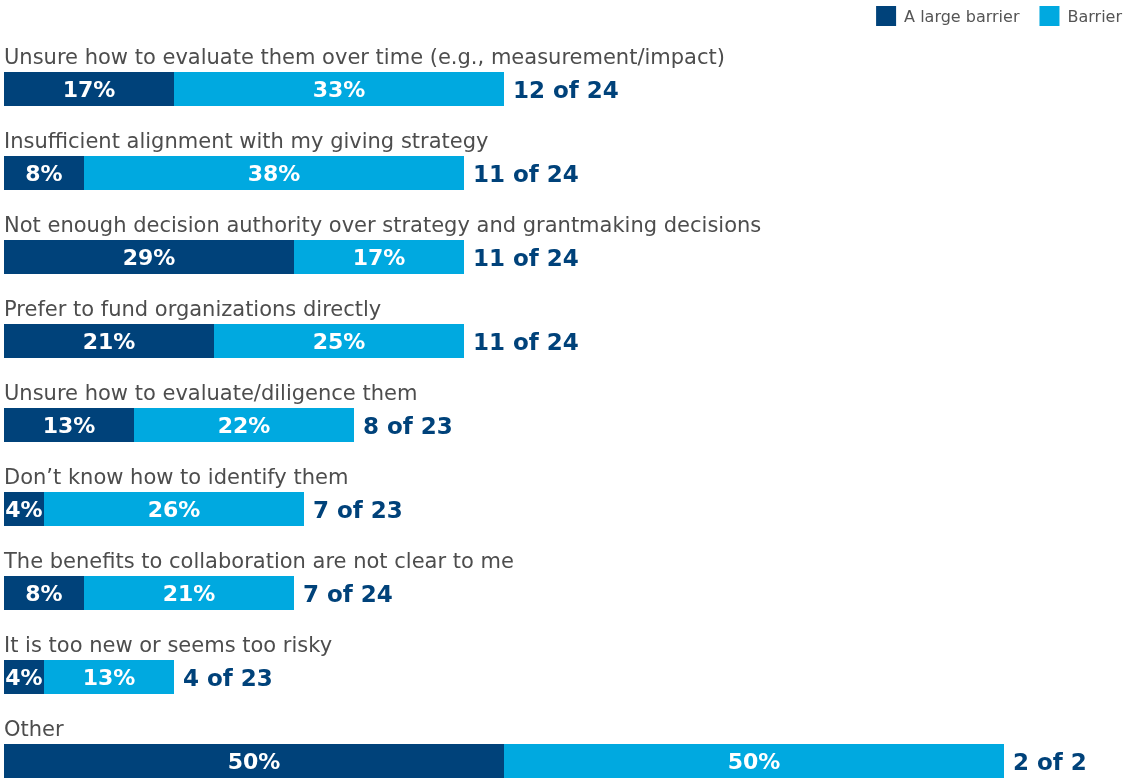 This screenshot has height=781, width=1124. I want to click on data-label: 29%, so click(149, 257).